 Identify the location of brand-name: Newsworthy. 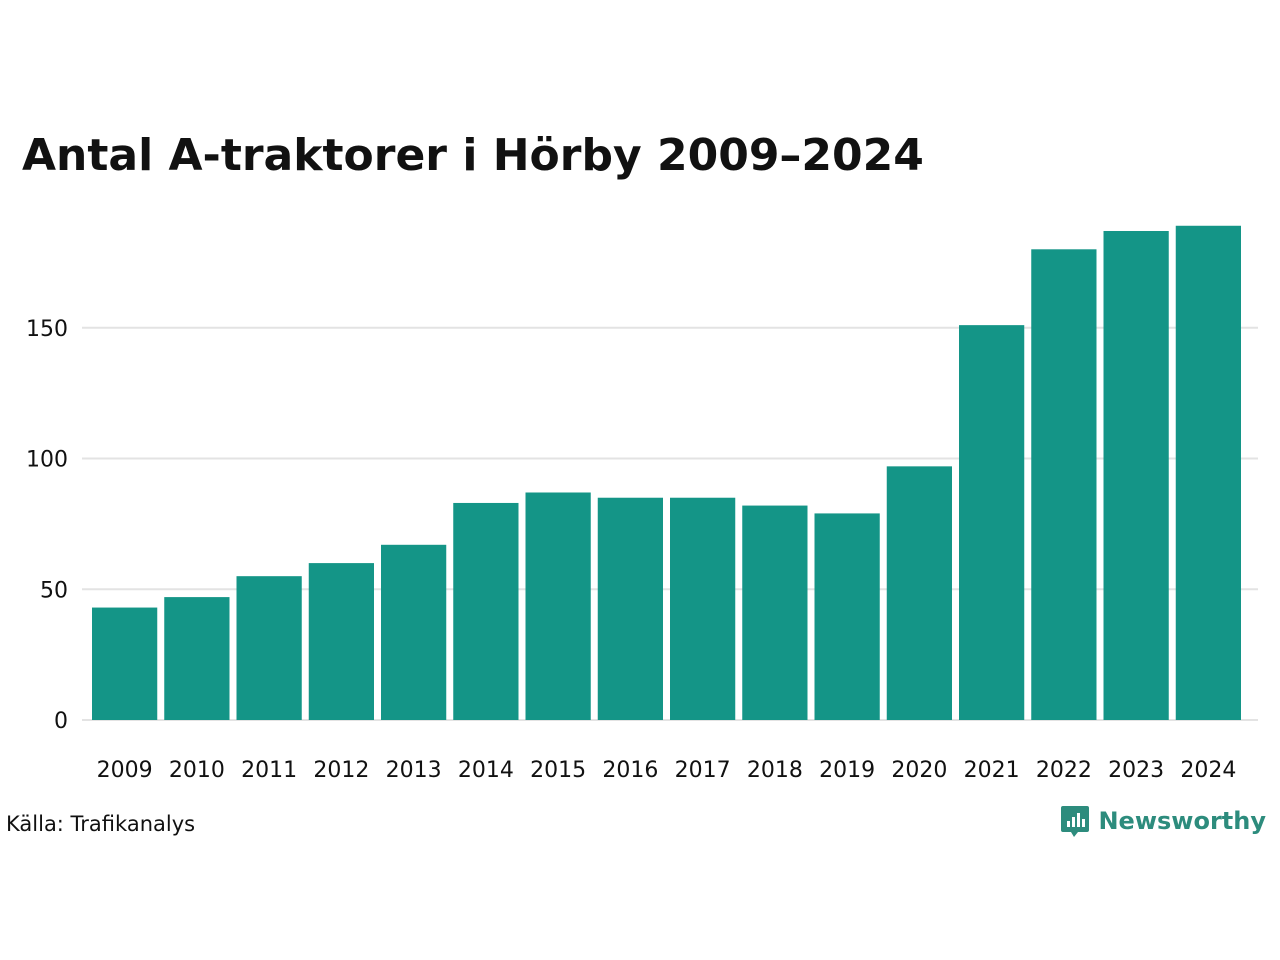
(1182, 821).